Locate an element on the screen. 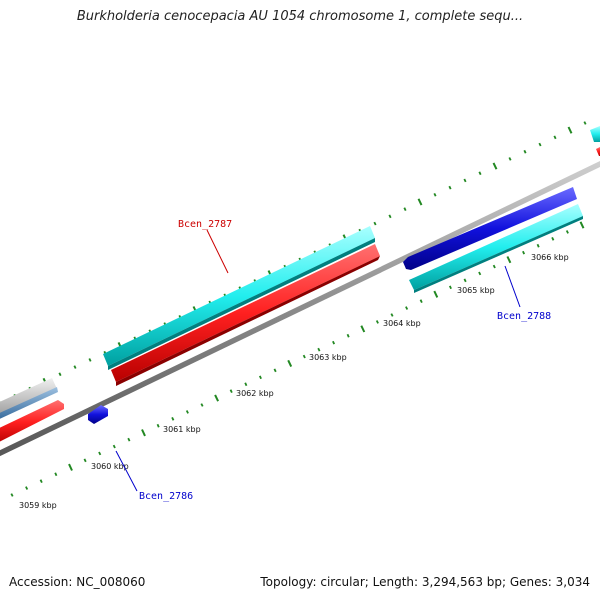 The height and width of the screenshot is (600, 600). gene-label-bcen-2787: Bcen_2787 is located at coordinates (205, 224).